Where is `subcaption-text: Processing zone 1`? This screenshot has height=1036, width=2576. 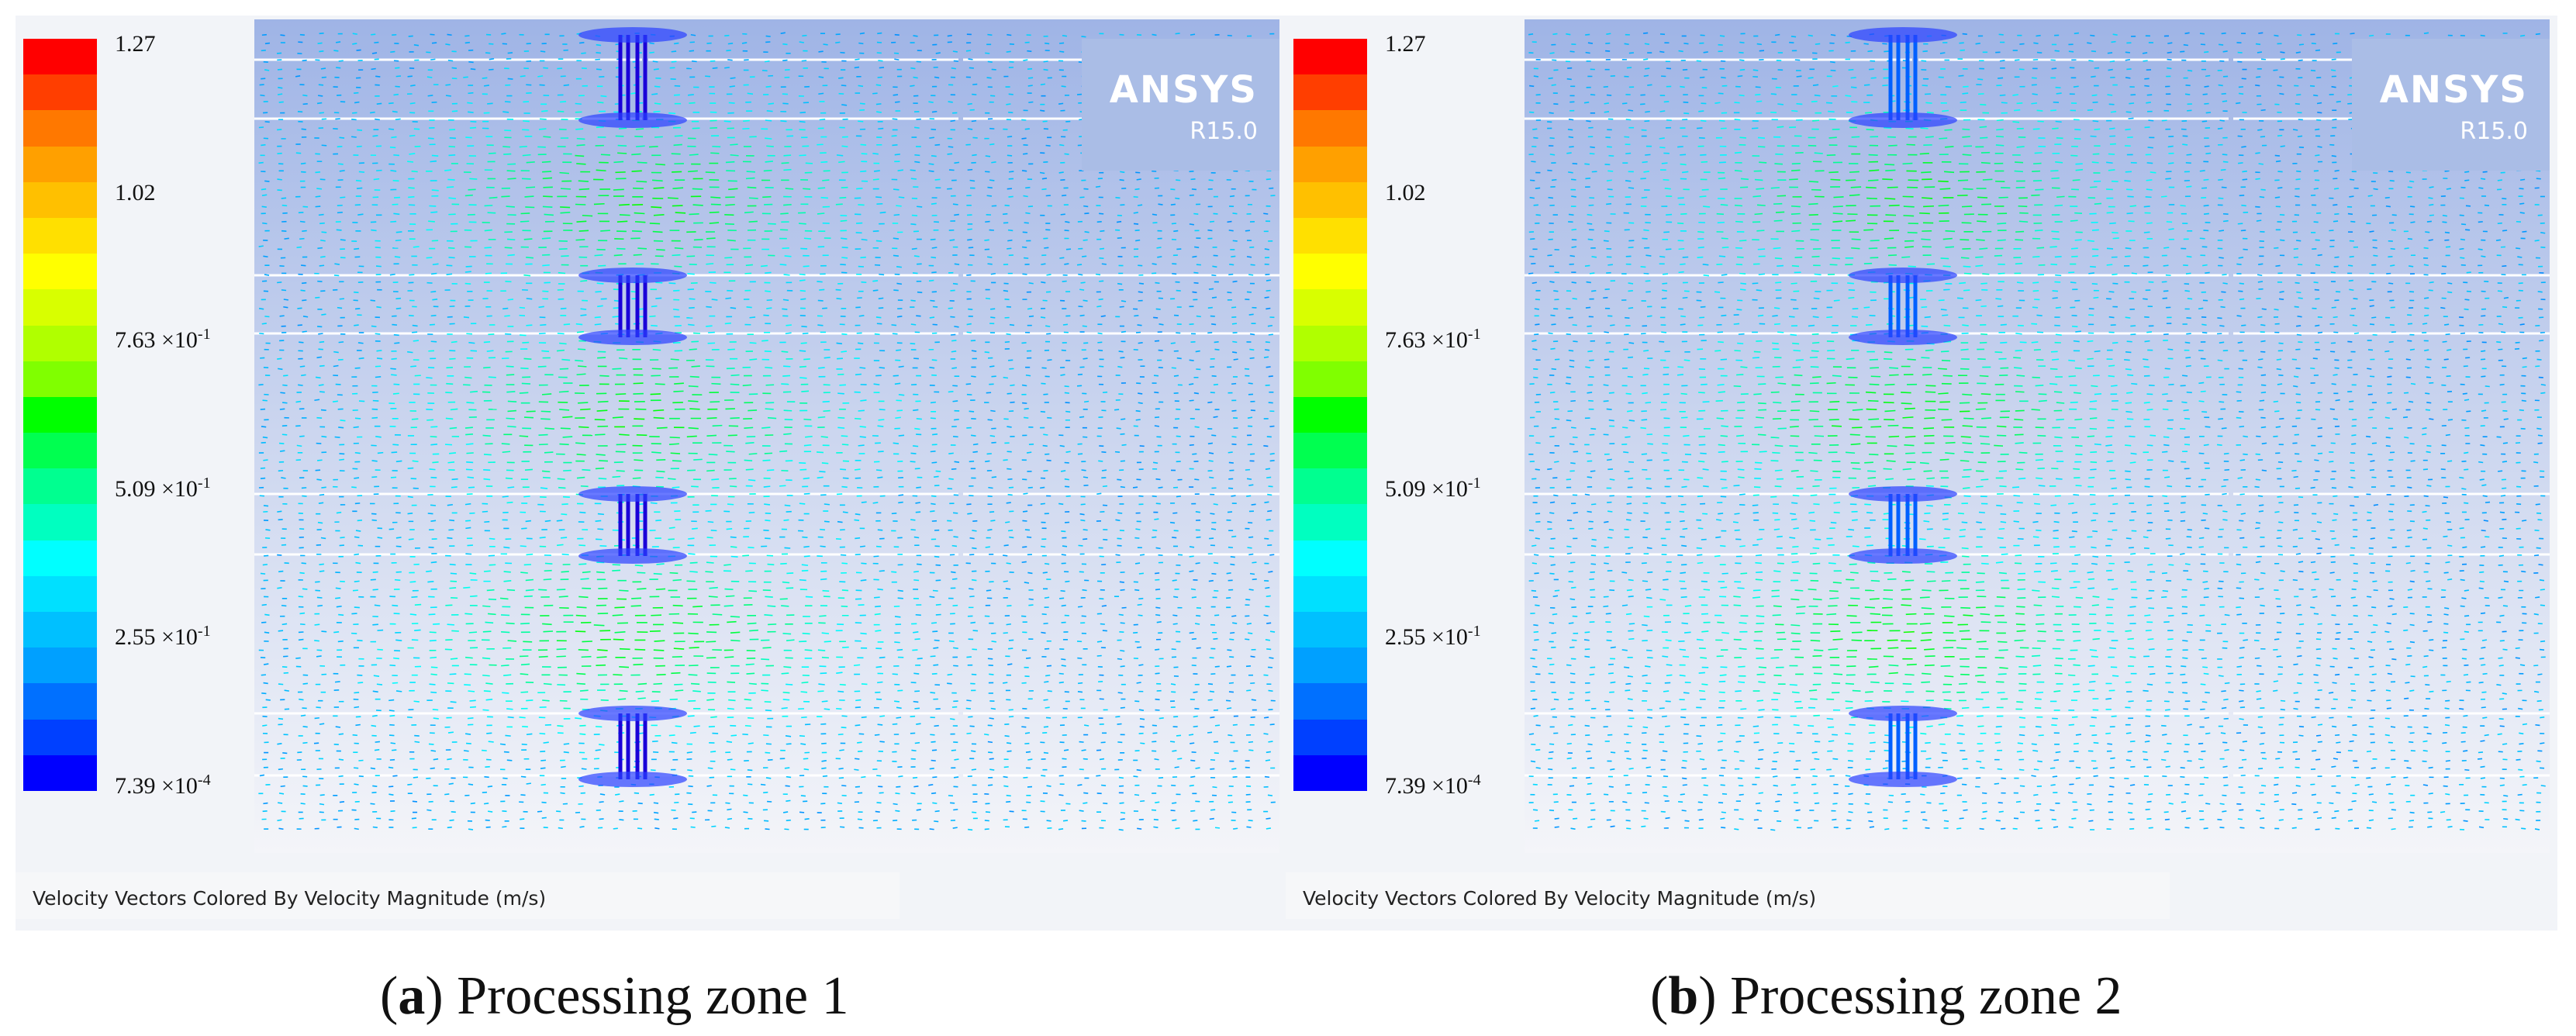 subcaption-text: Processing zone 1 is located at coordinates (653, 996).